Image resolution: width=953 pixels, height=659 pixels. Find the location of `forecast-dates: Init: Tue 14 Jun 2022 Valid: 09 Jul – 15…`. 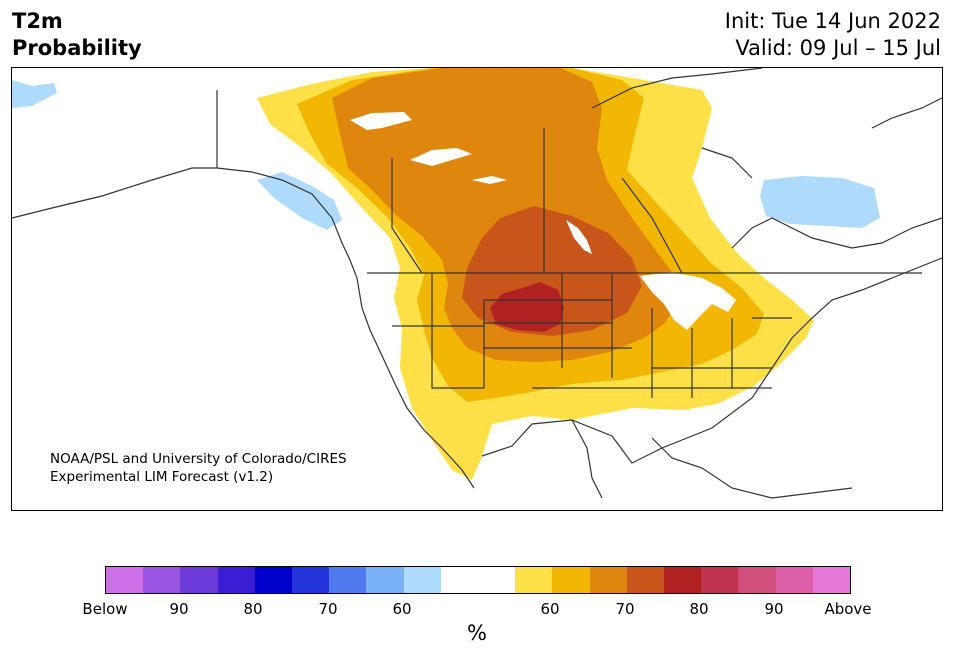

forecast-dates: Init: Tue 14 Jun 2022 Valid: 09 Jul – 15… is located at coordinates (833, 35).